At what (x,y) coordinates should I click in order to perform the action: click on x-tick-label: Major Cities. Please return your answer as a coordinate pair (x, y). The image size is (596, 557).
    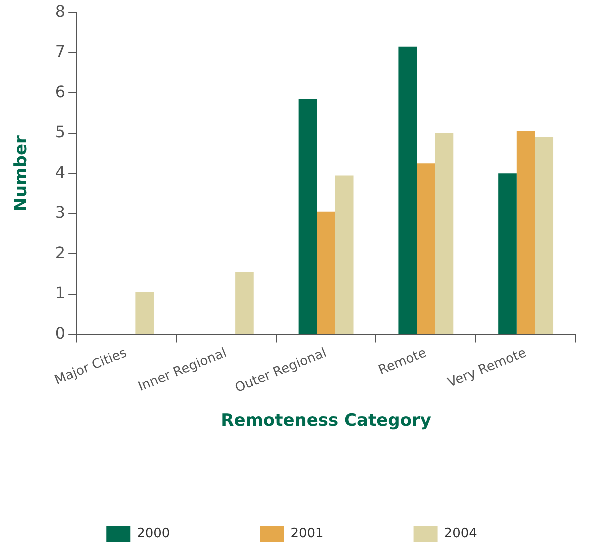
    Looking at the image, I should click on (91, 367).